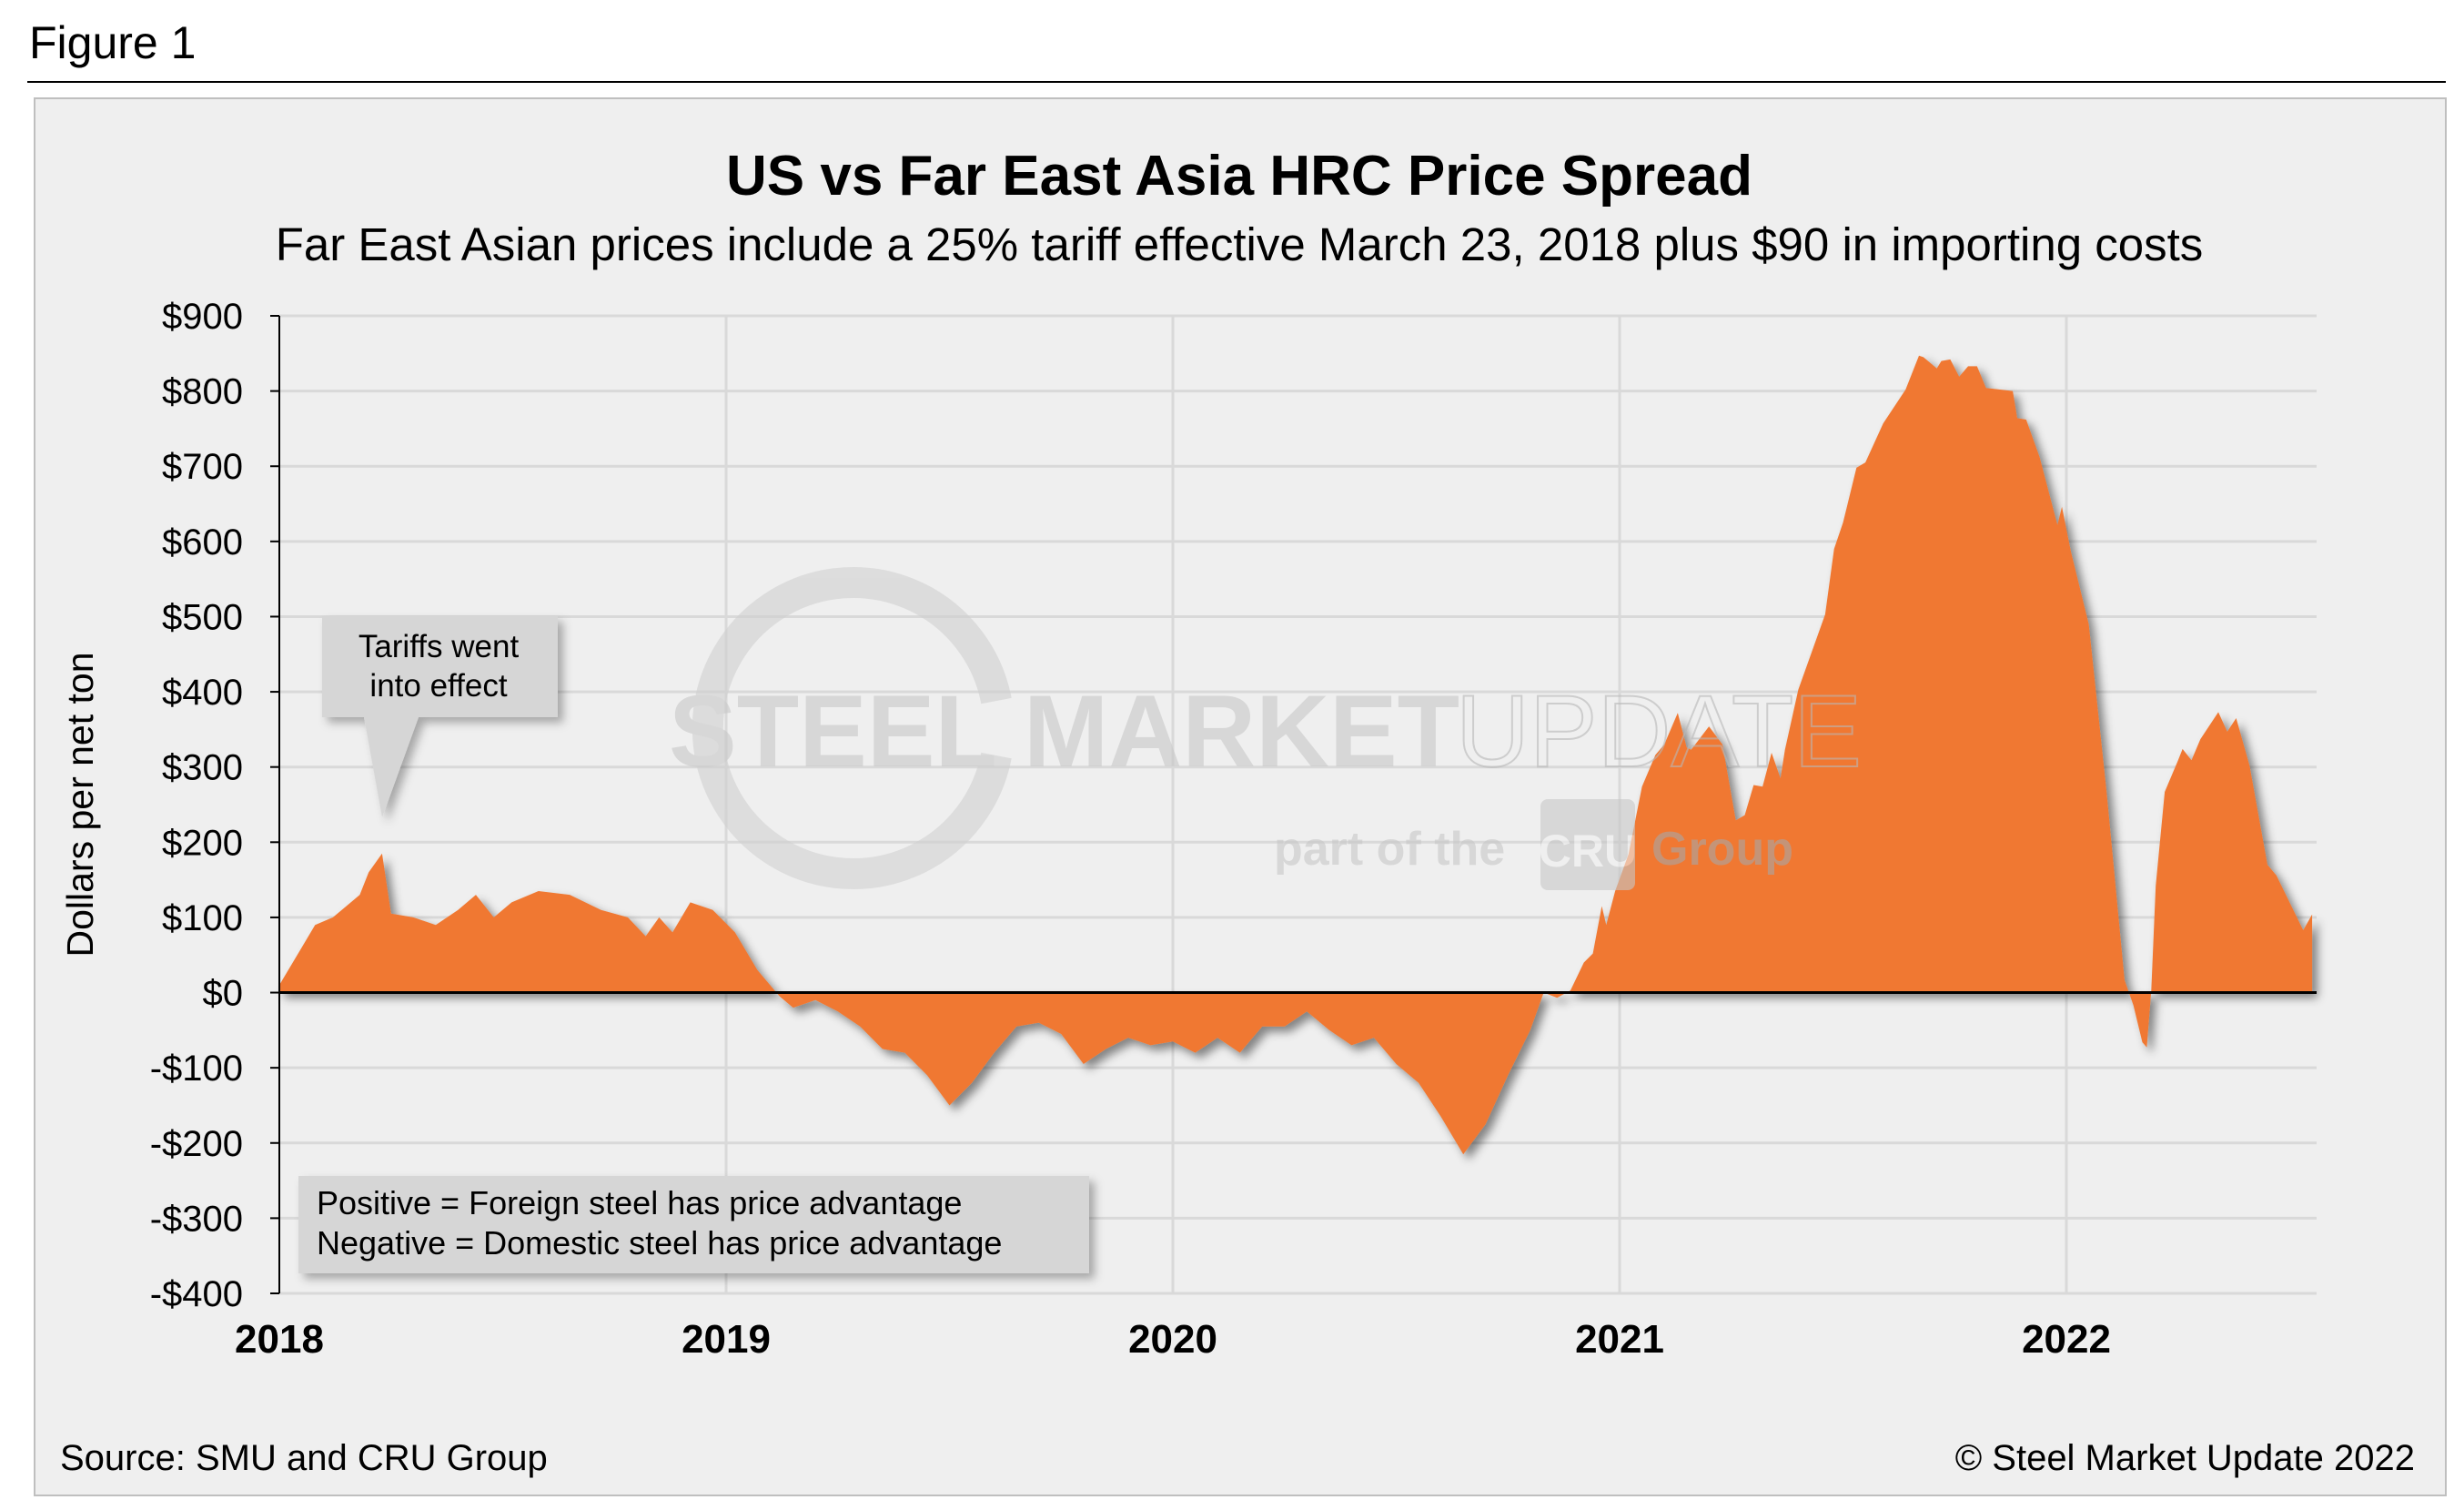 The width and height of the screenshot is (2464, 1510). What do you see at coordinates (196, 1219) in the screenshot?
I see `y-tick-label: -$300` at bounding box center [196, 1219].